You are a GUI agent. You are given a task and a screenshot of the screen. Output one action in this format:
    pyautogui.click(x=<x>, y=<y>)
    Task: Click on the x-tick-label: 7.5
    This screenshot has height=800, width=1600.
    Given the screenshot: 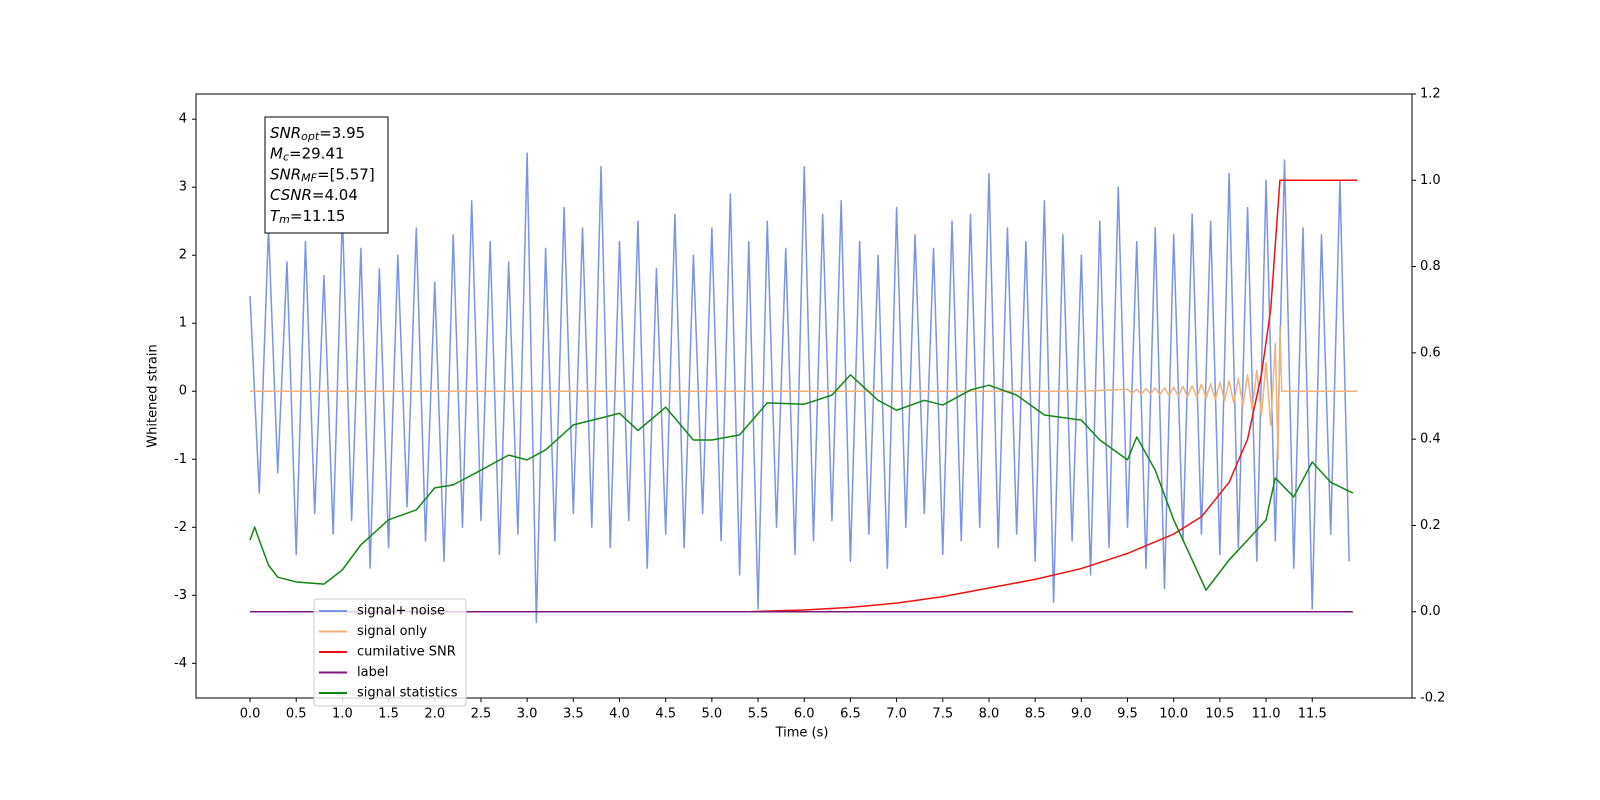 What is the action you would take?
    pyautogui.click(x=942, y=714)
    